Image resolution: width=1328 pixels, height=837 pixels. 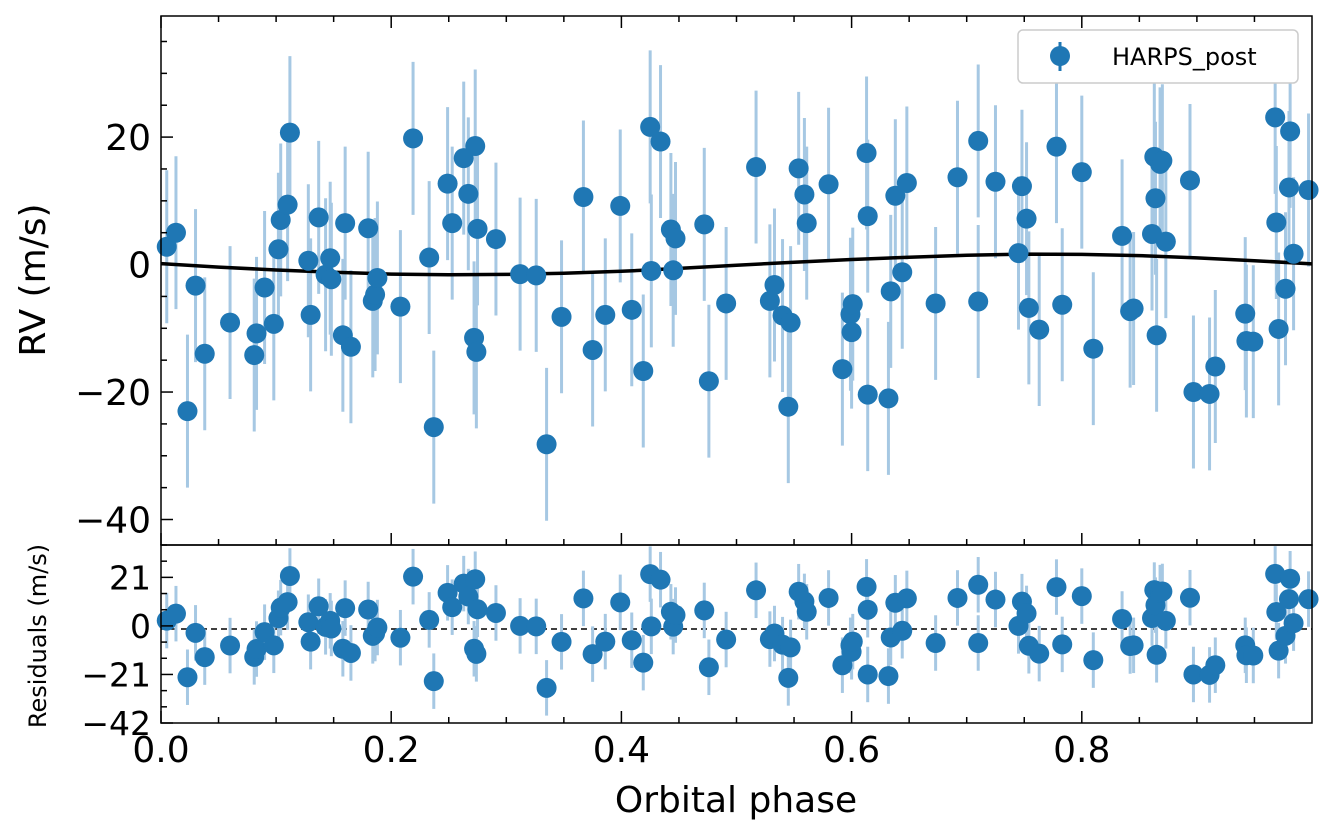 What do you see at coordinates (127, 643) in the screenshot?
I see `residuals-y-ticks: −42 −21 0 21` at bounding box center [127, 643].